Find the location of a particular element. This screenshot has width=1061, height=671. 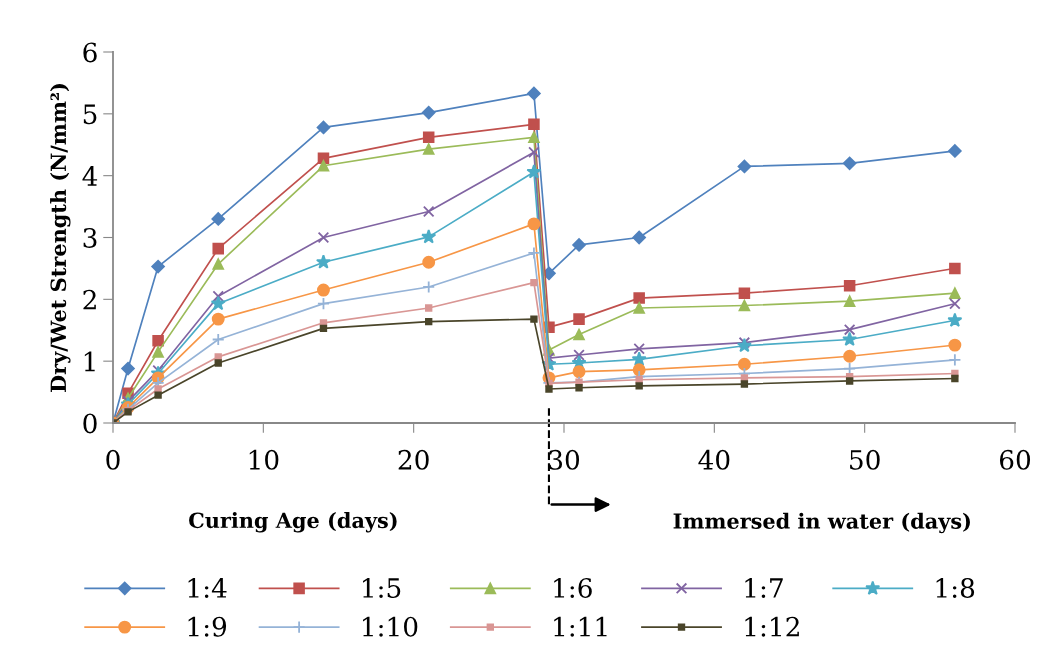

x-tick-label: 50 is located at coordinates (865, 459).